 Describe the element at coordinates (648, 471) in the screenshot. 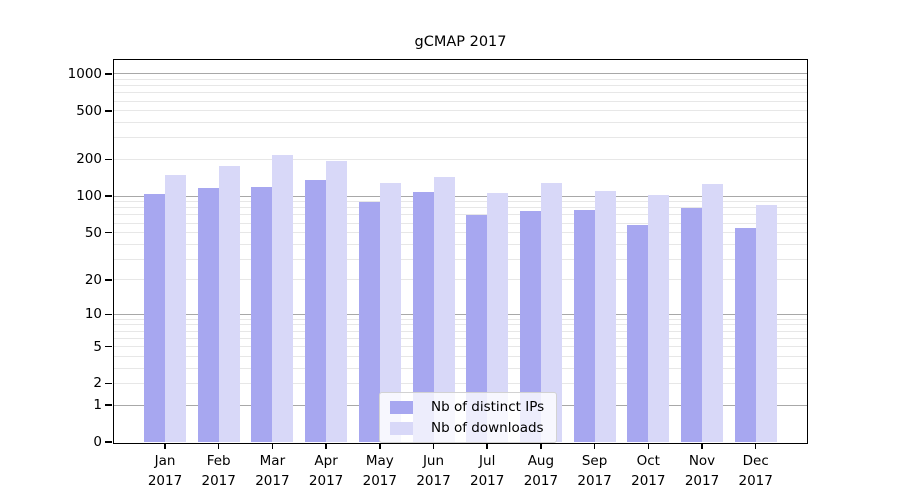

I see `x-tick-label-oct: Oct 2017` at that location.